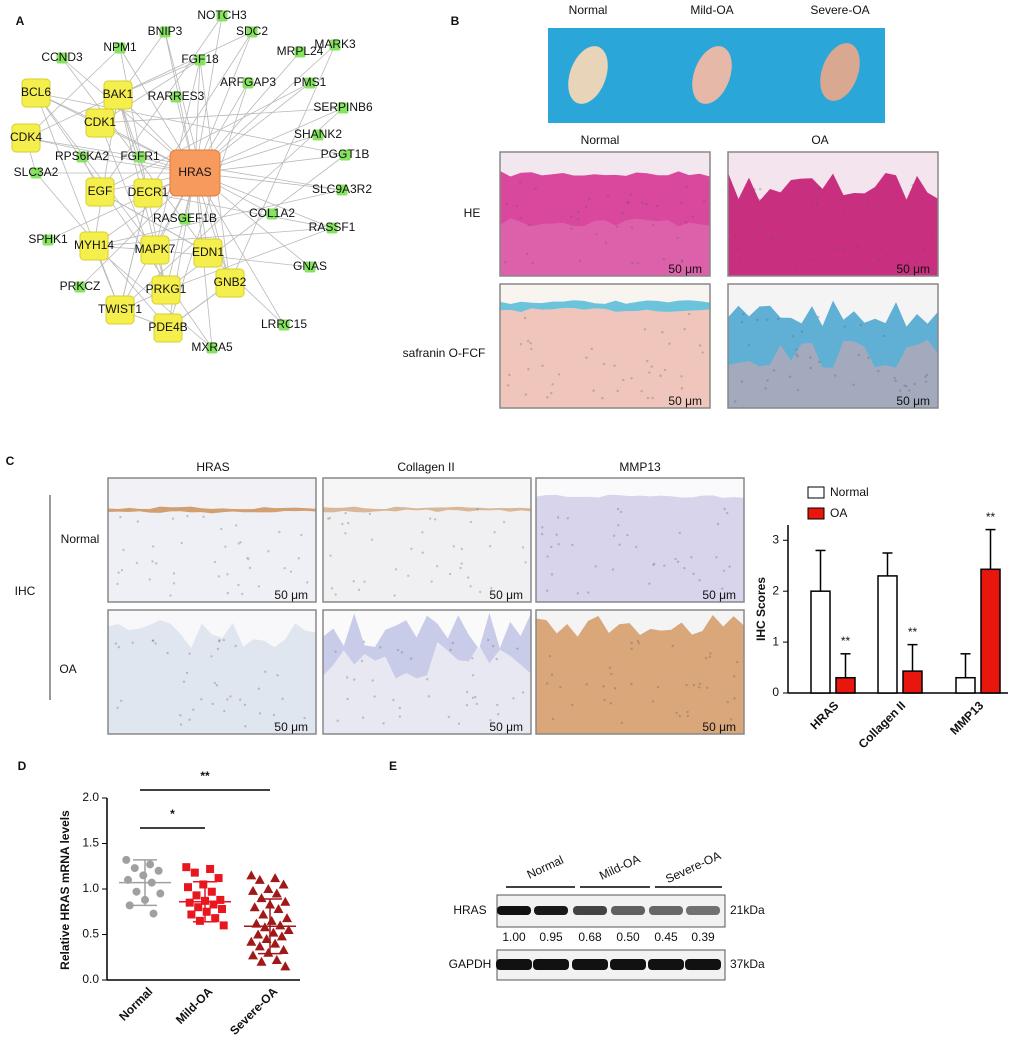 The width and height of the screenshot is (1020, 1051). I want to click on bar, so click(845, 685).